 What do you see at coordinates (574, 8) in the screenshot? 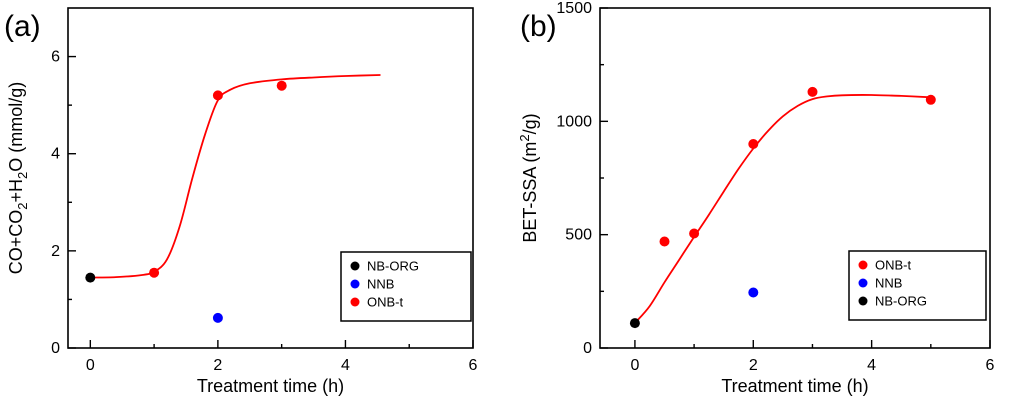
I see `y-tick-label: 1500` at bounding box center [574, 8].